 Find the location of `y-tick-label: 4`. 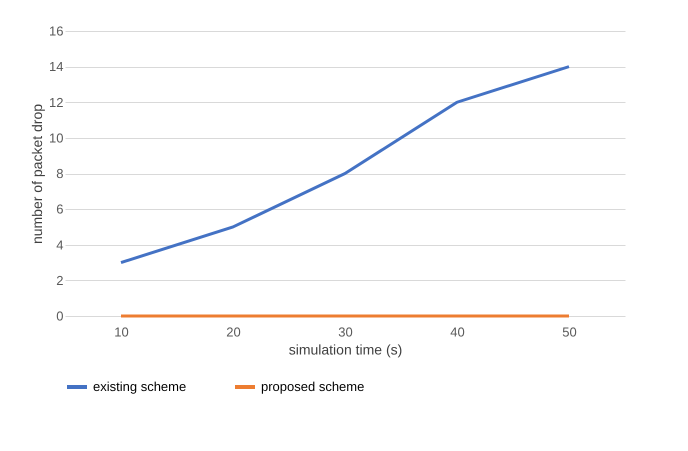

y-tick-label: 4 is located at coordinates (60, 244).